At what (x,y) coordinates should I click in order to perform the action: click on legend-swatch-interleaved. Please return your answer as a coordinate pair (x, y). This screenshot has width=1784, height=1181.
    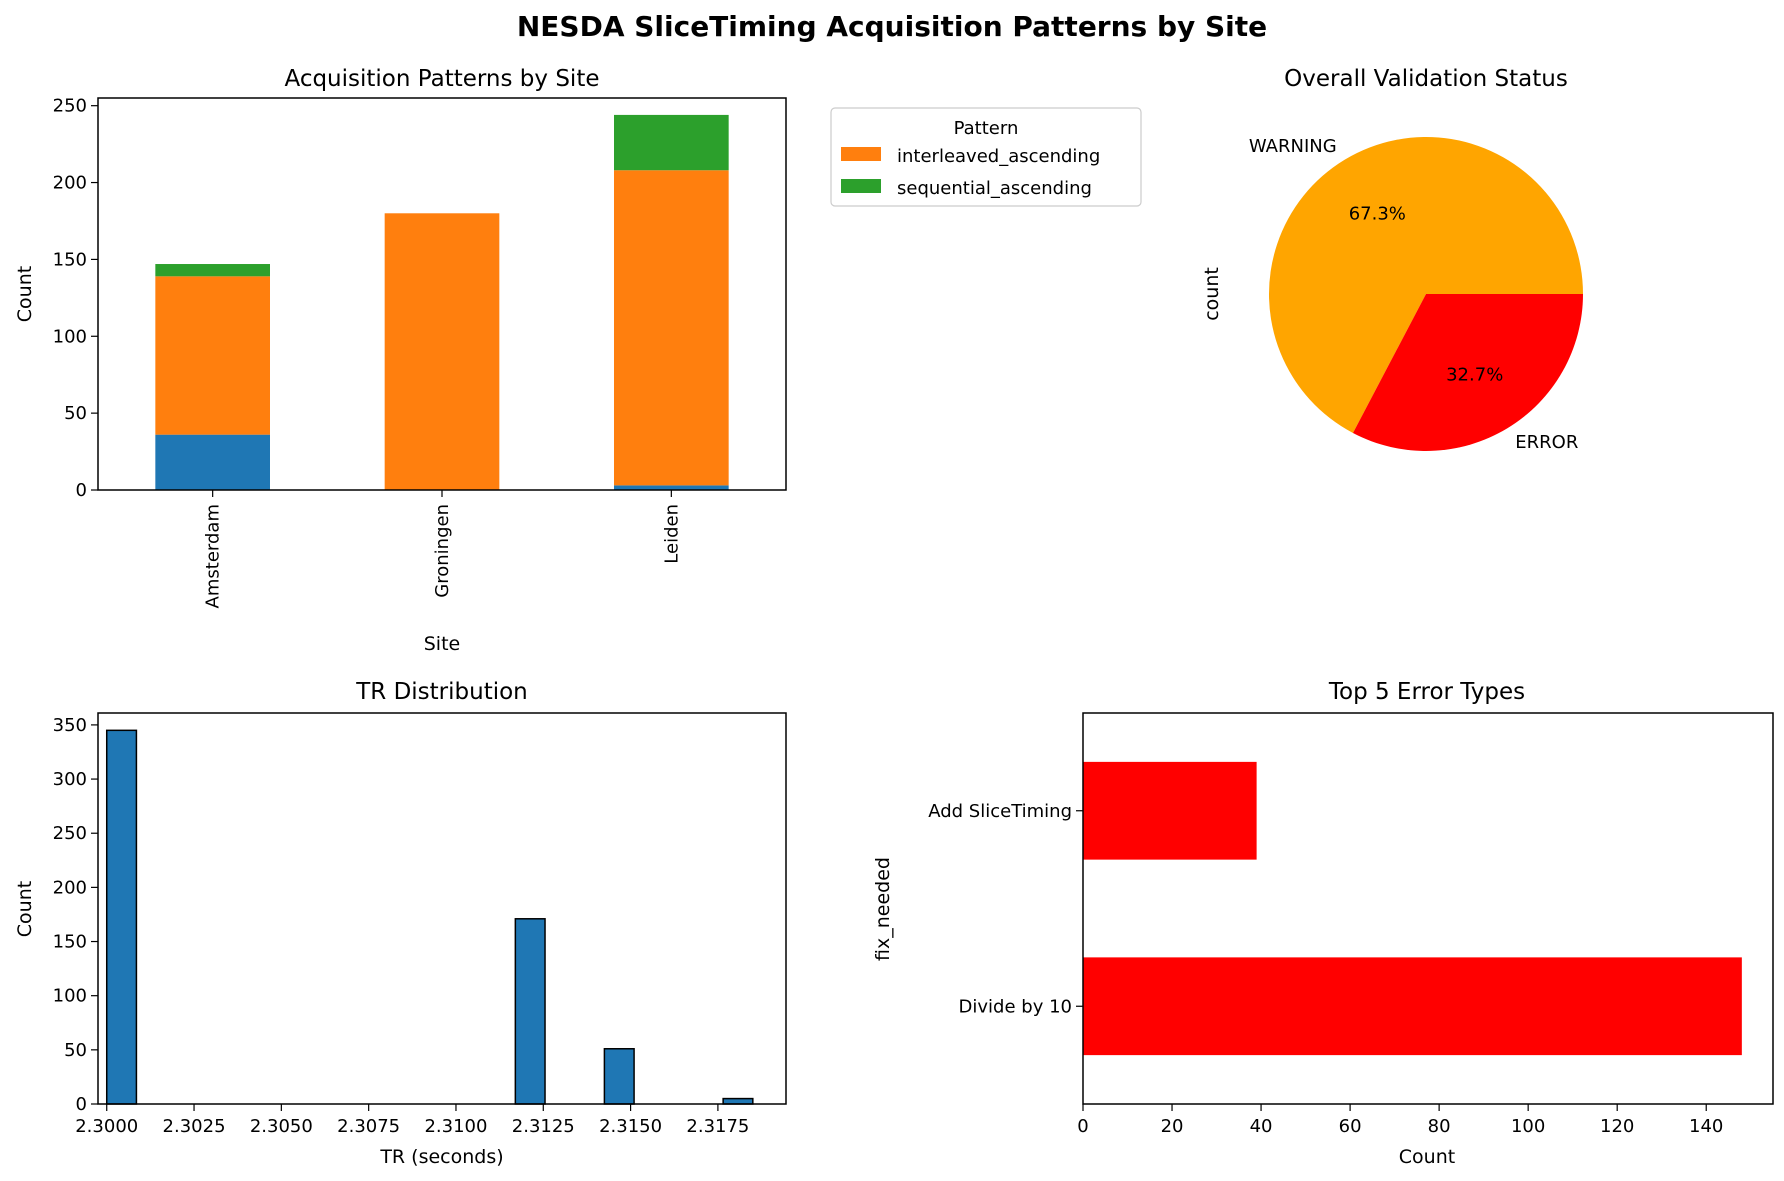
    Looking at the image, I should click on (861, 154).